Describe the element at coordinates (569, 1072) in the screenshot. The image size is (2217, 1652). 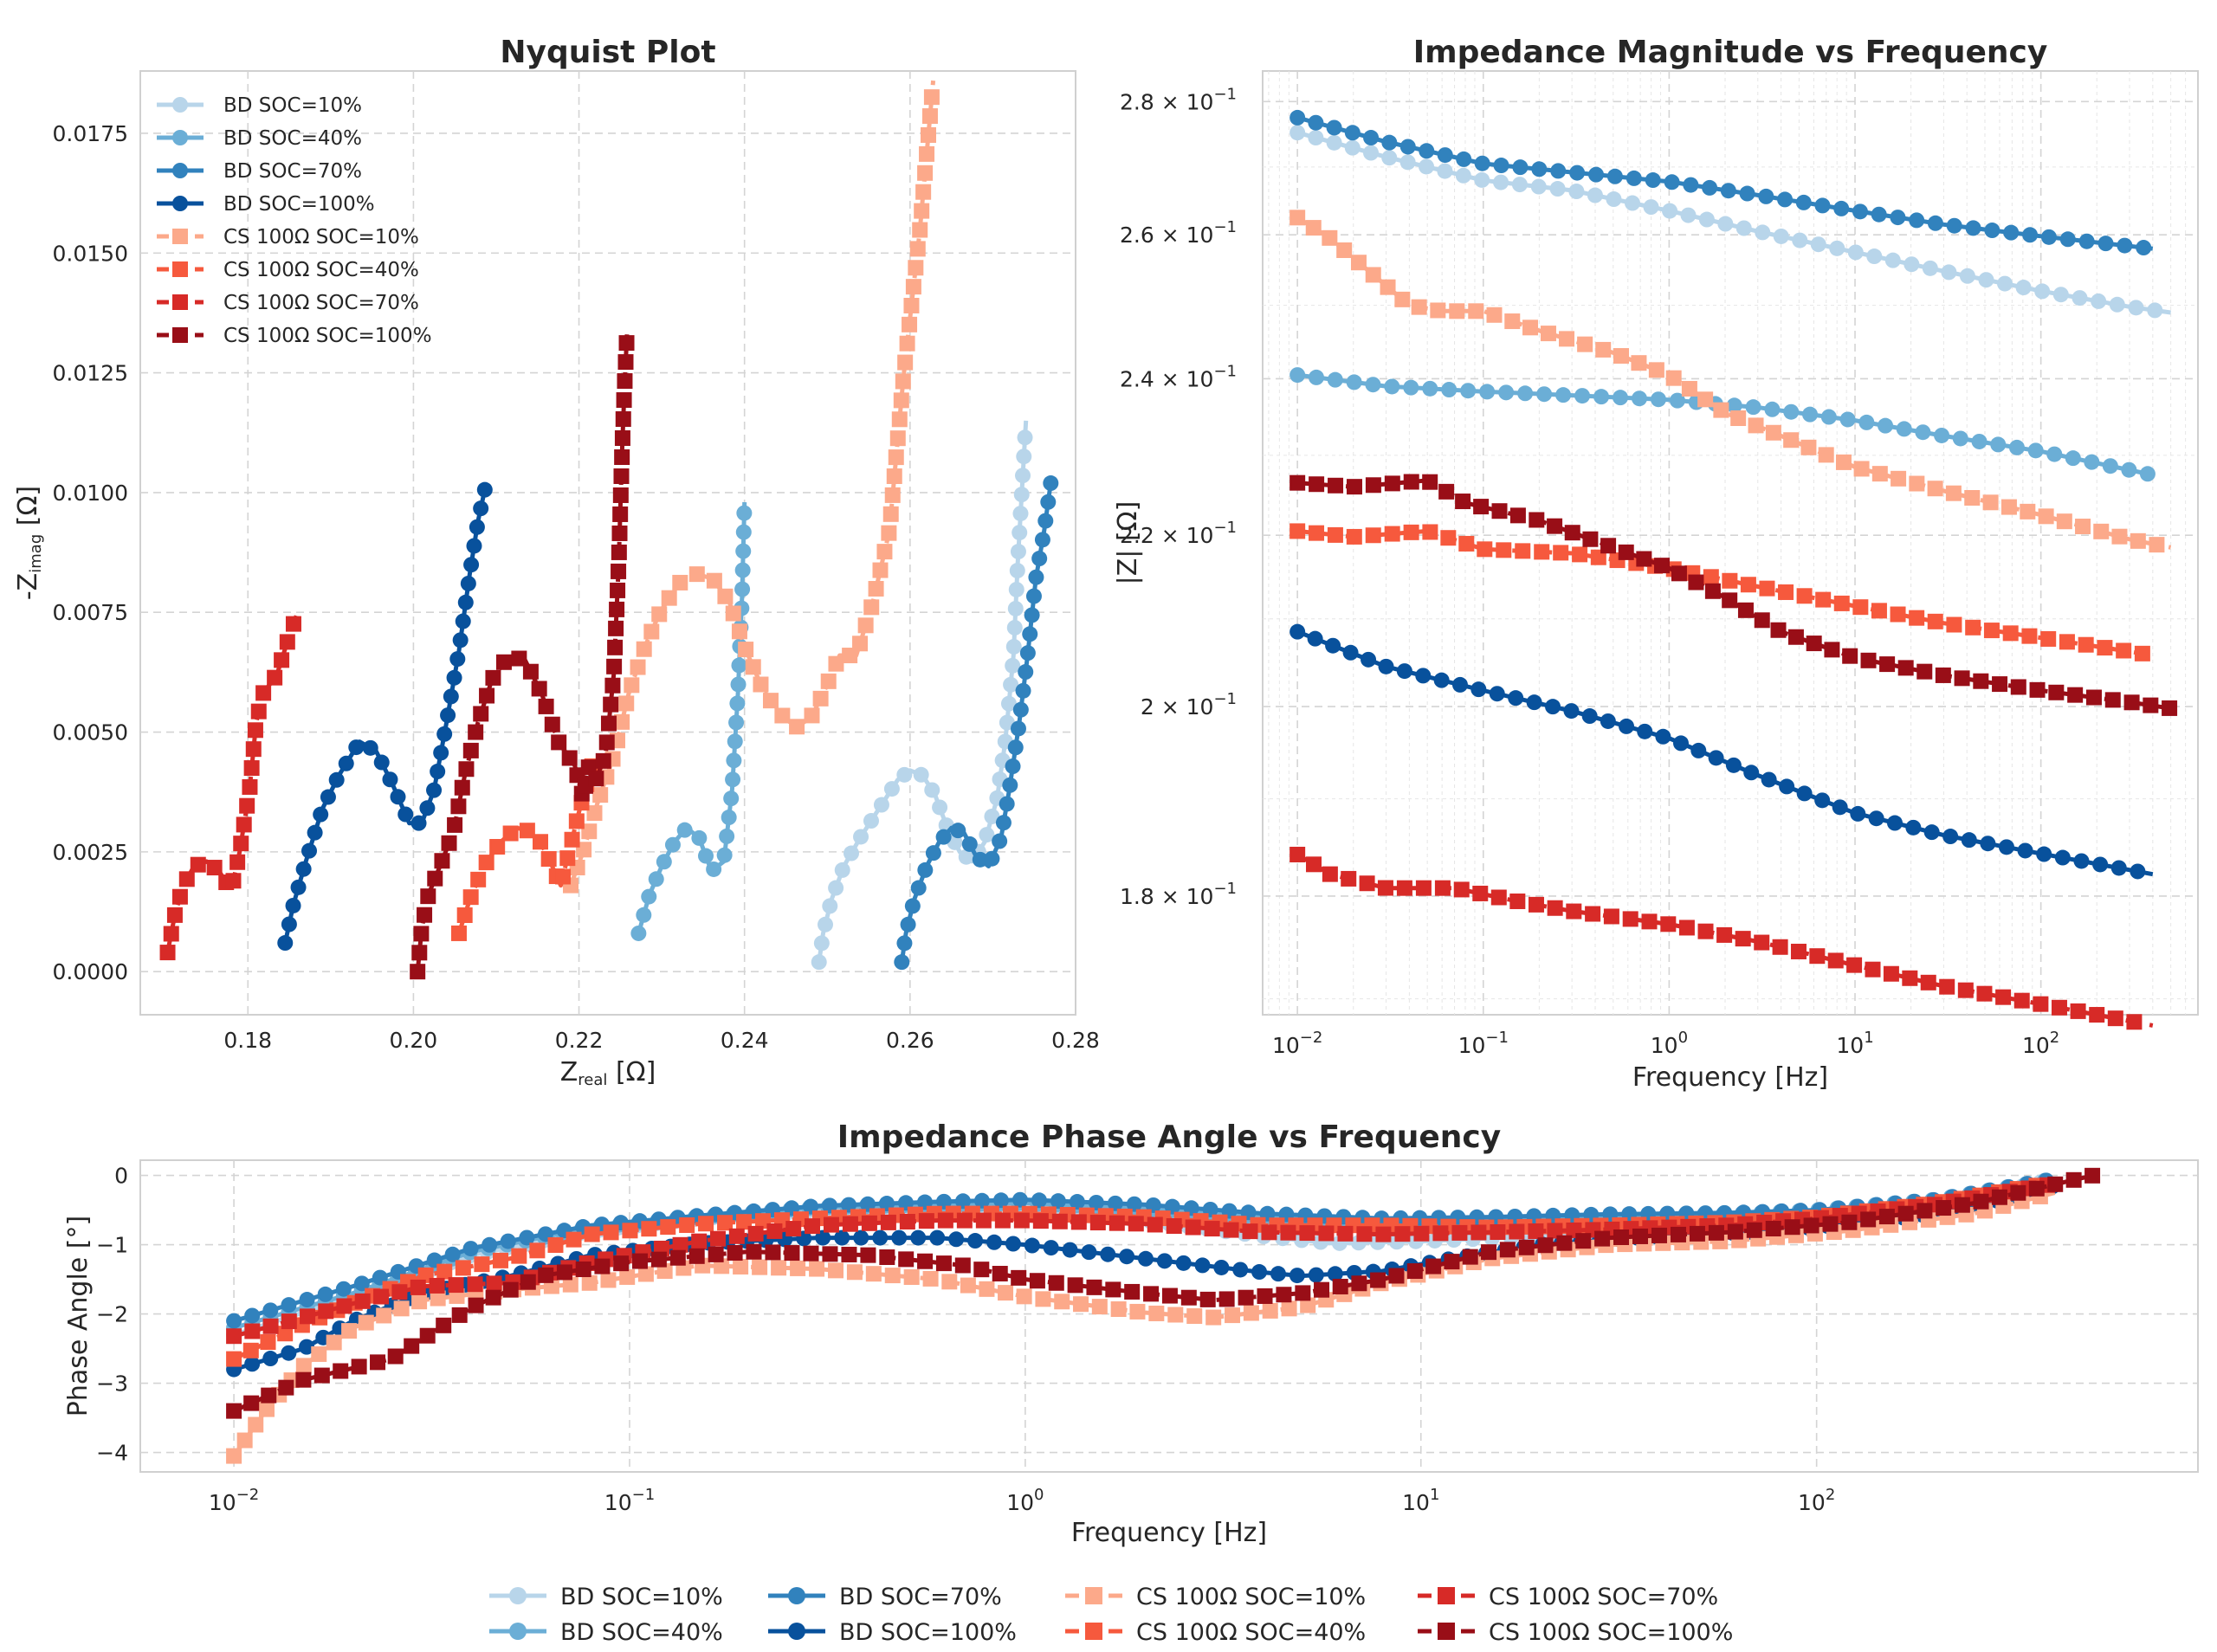
I see `nyquist-x-label-main: Z` at that location.